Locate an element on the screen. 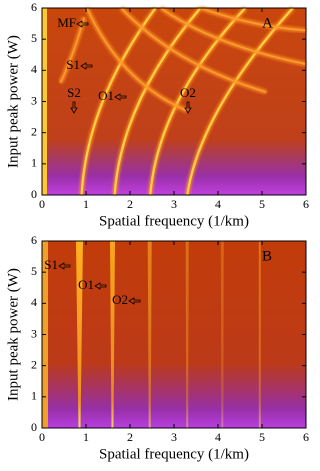 The width and height of the screenshot is (320, 471). annotation: S2 is located at coordinates (74, 92).